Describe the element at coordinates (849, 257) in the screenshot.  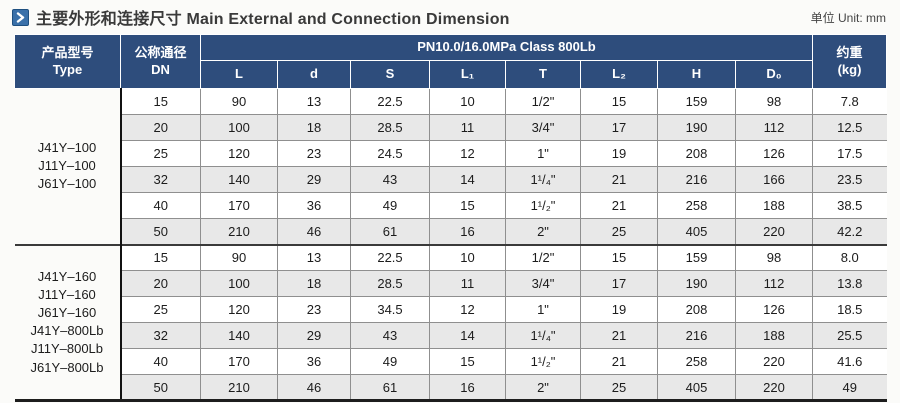
I see `value-cell: 8.0` at that location.